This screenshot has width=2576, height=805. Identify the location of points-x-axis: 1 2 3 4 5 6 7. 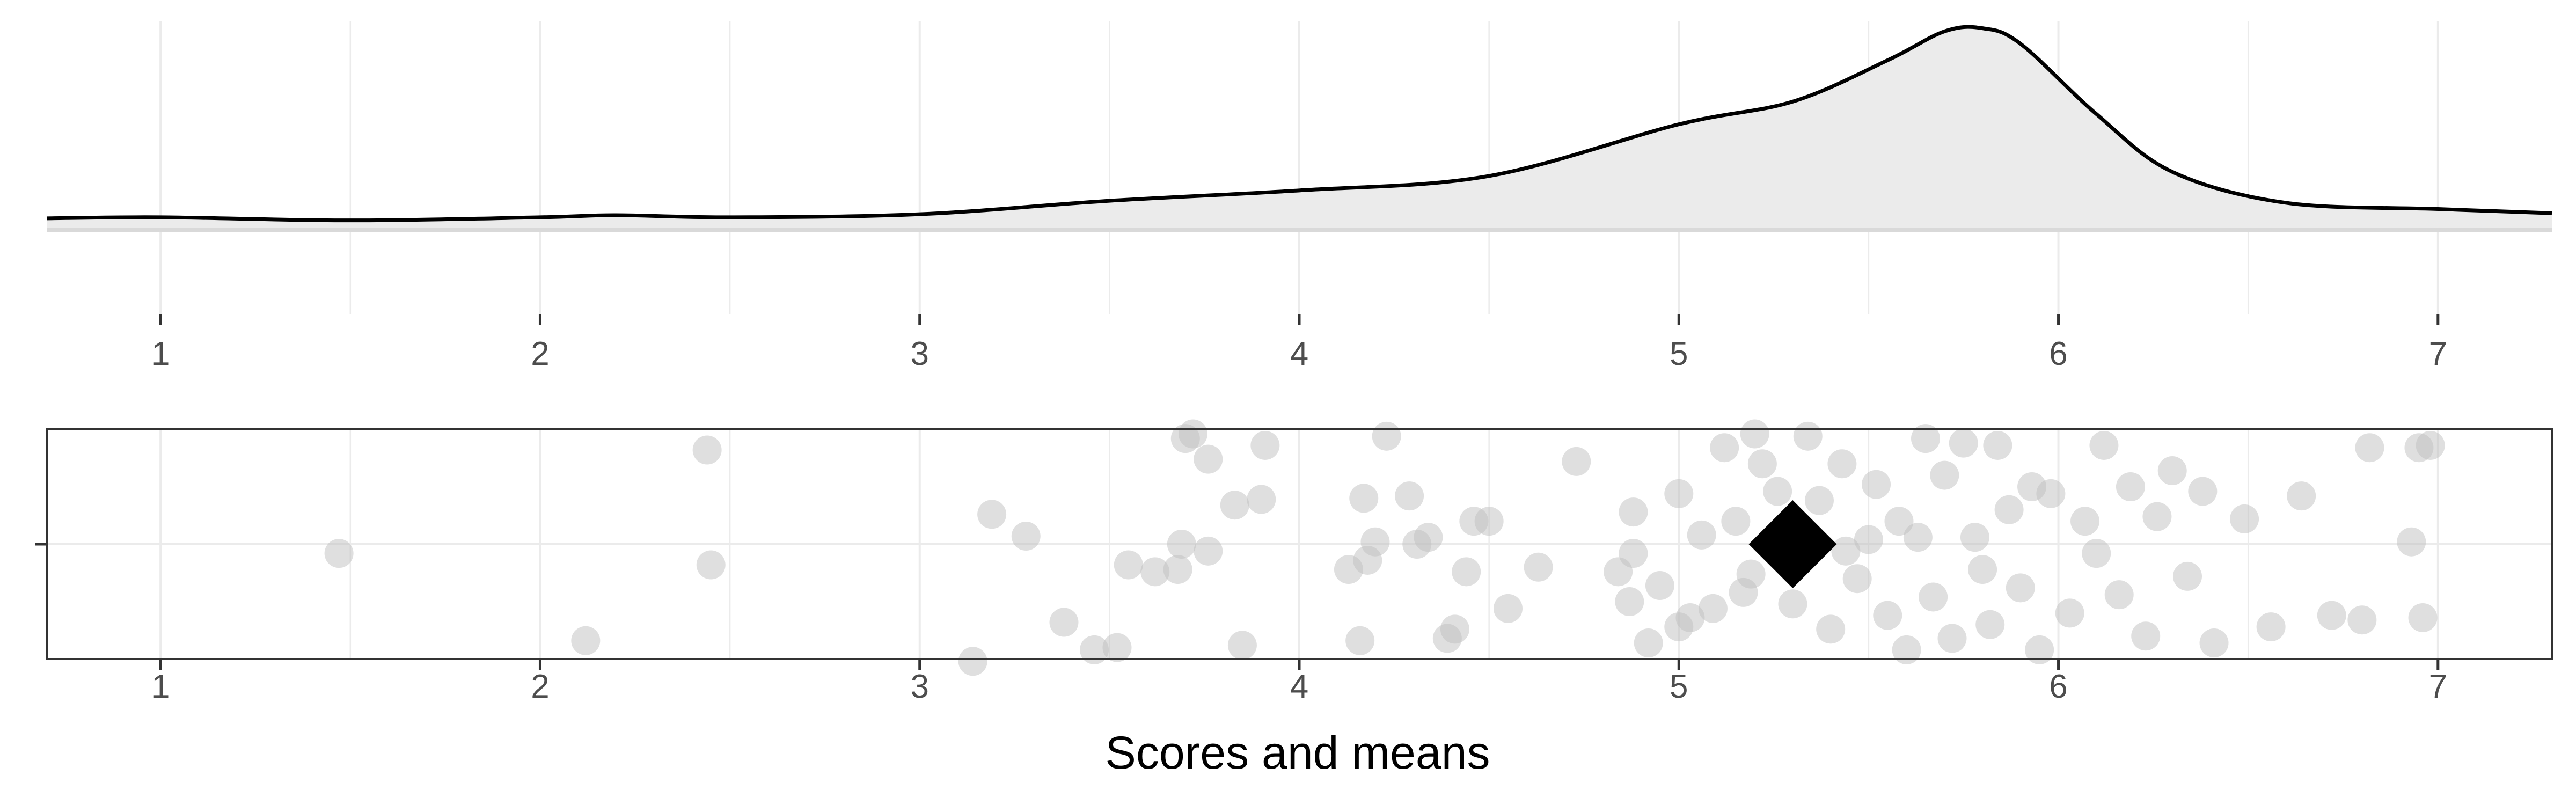
(1299, 682).